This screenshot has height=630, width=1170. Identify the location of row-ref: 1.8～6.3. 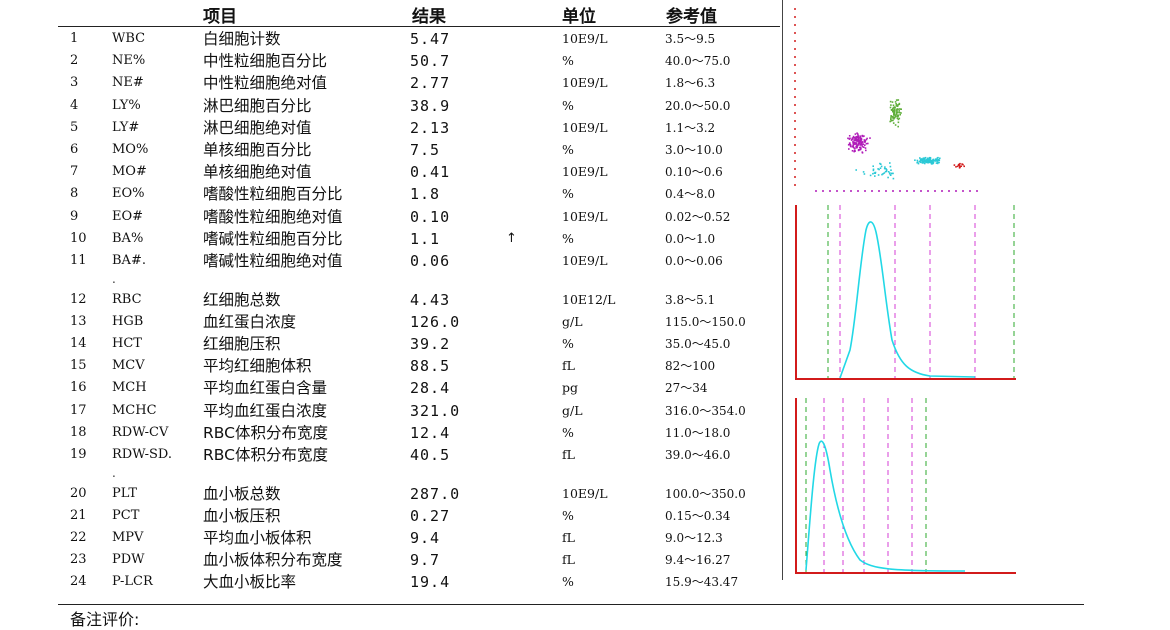
(690, 83).